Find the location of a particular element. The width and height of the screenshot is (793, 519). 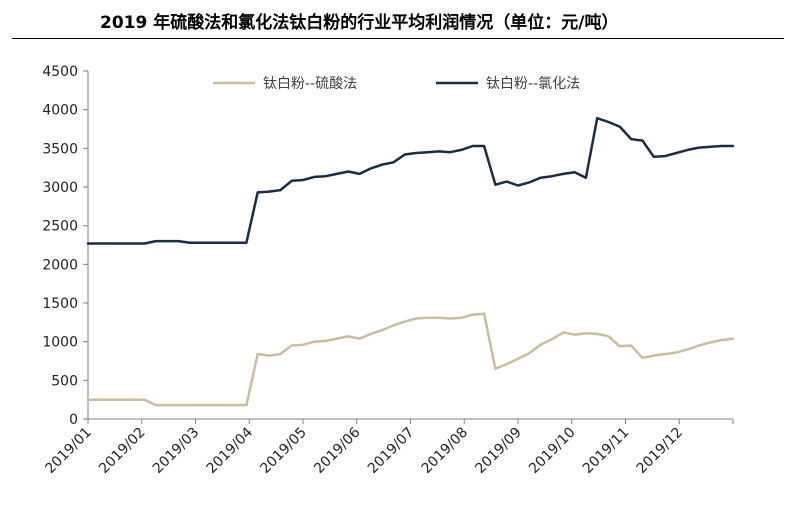

chart-title: 2019 年硫酸法和氯化法钛白粉的行业平均利润情况（单位：元/吨） is located at coordinates (359, 23).